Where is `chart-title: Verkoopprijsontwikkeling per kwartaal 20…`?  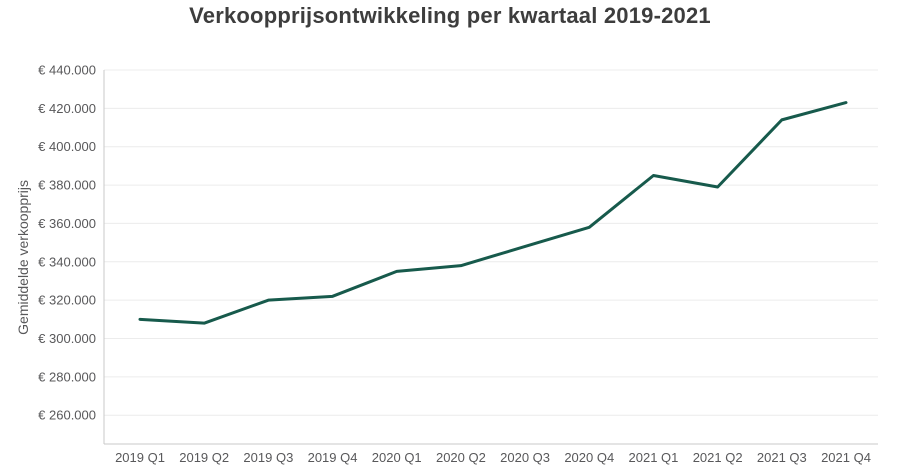 chart-title: Verkoopprijsontwikkeling per kwartaal 20… is located at coordinates (450, 15).